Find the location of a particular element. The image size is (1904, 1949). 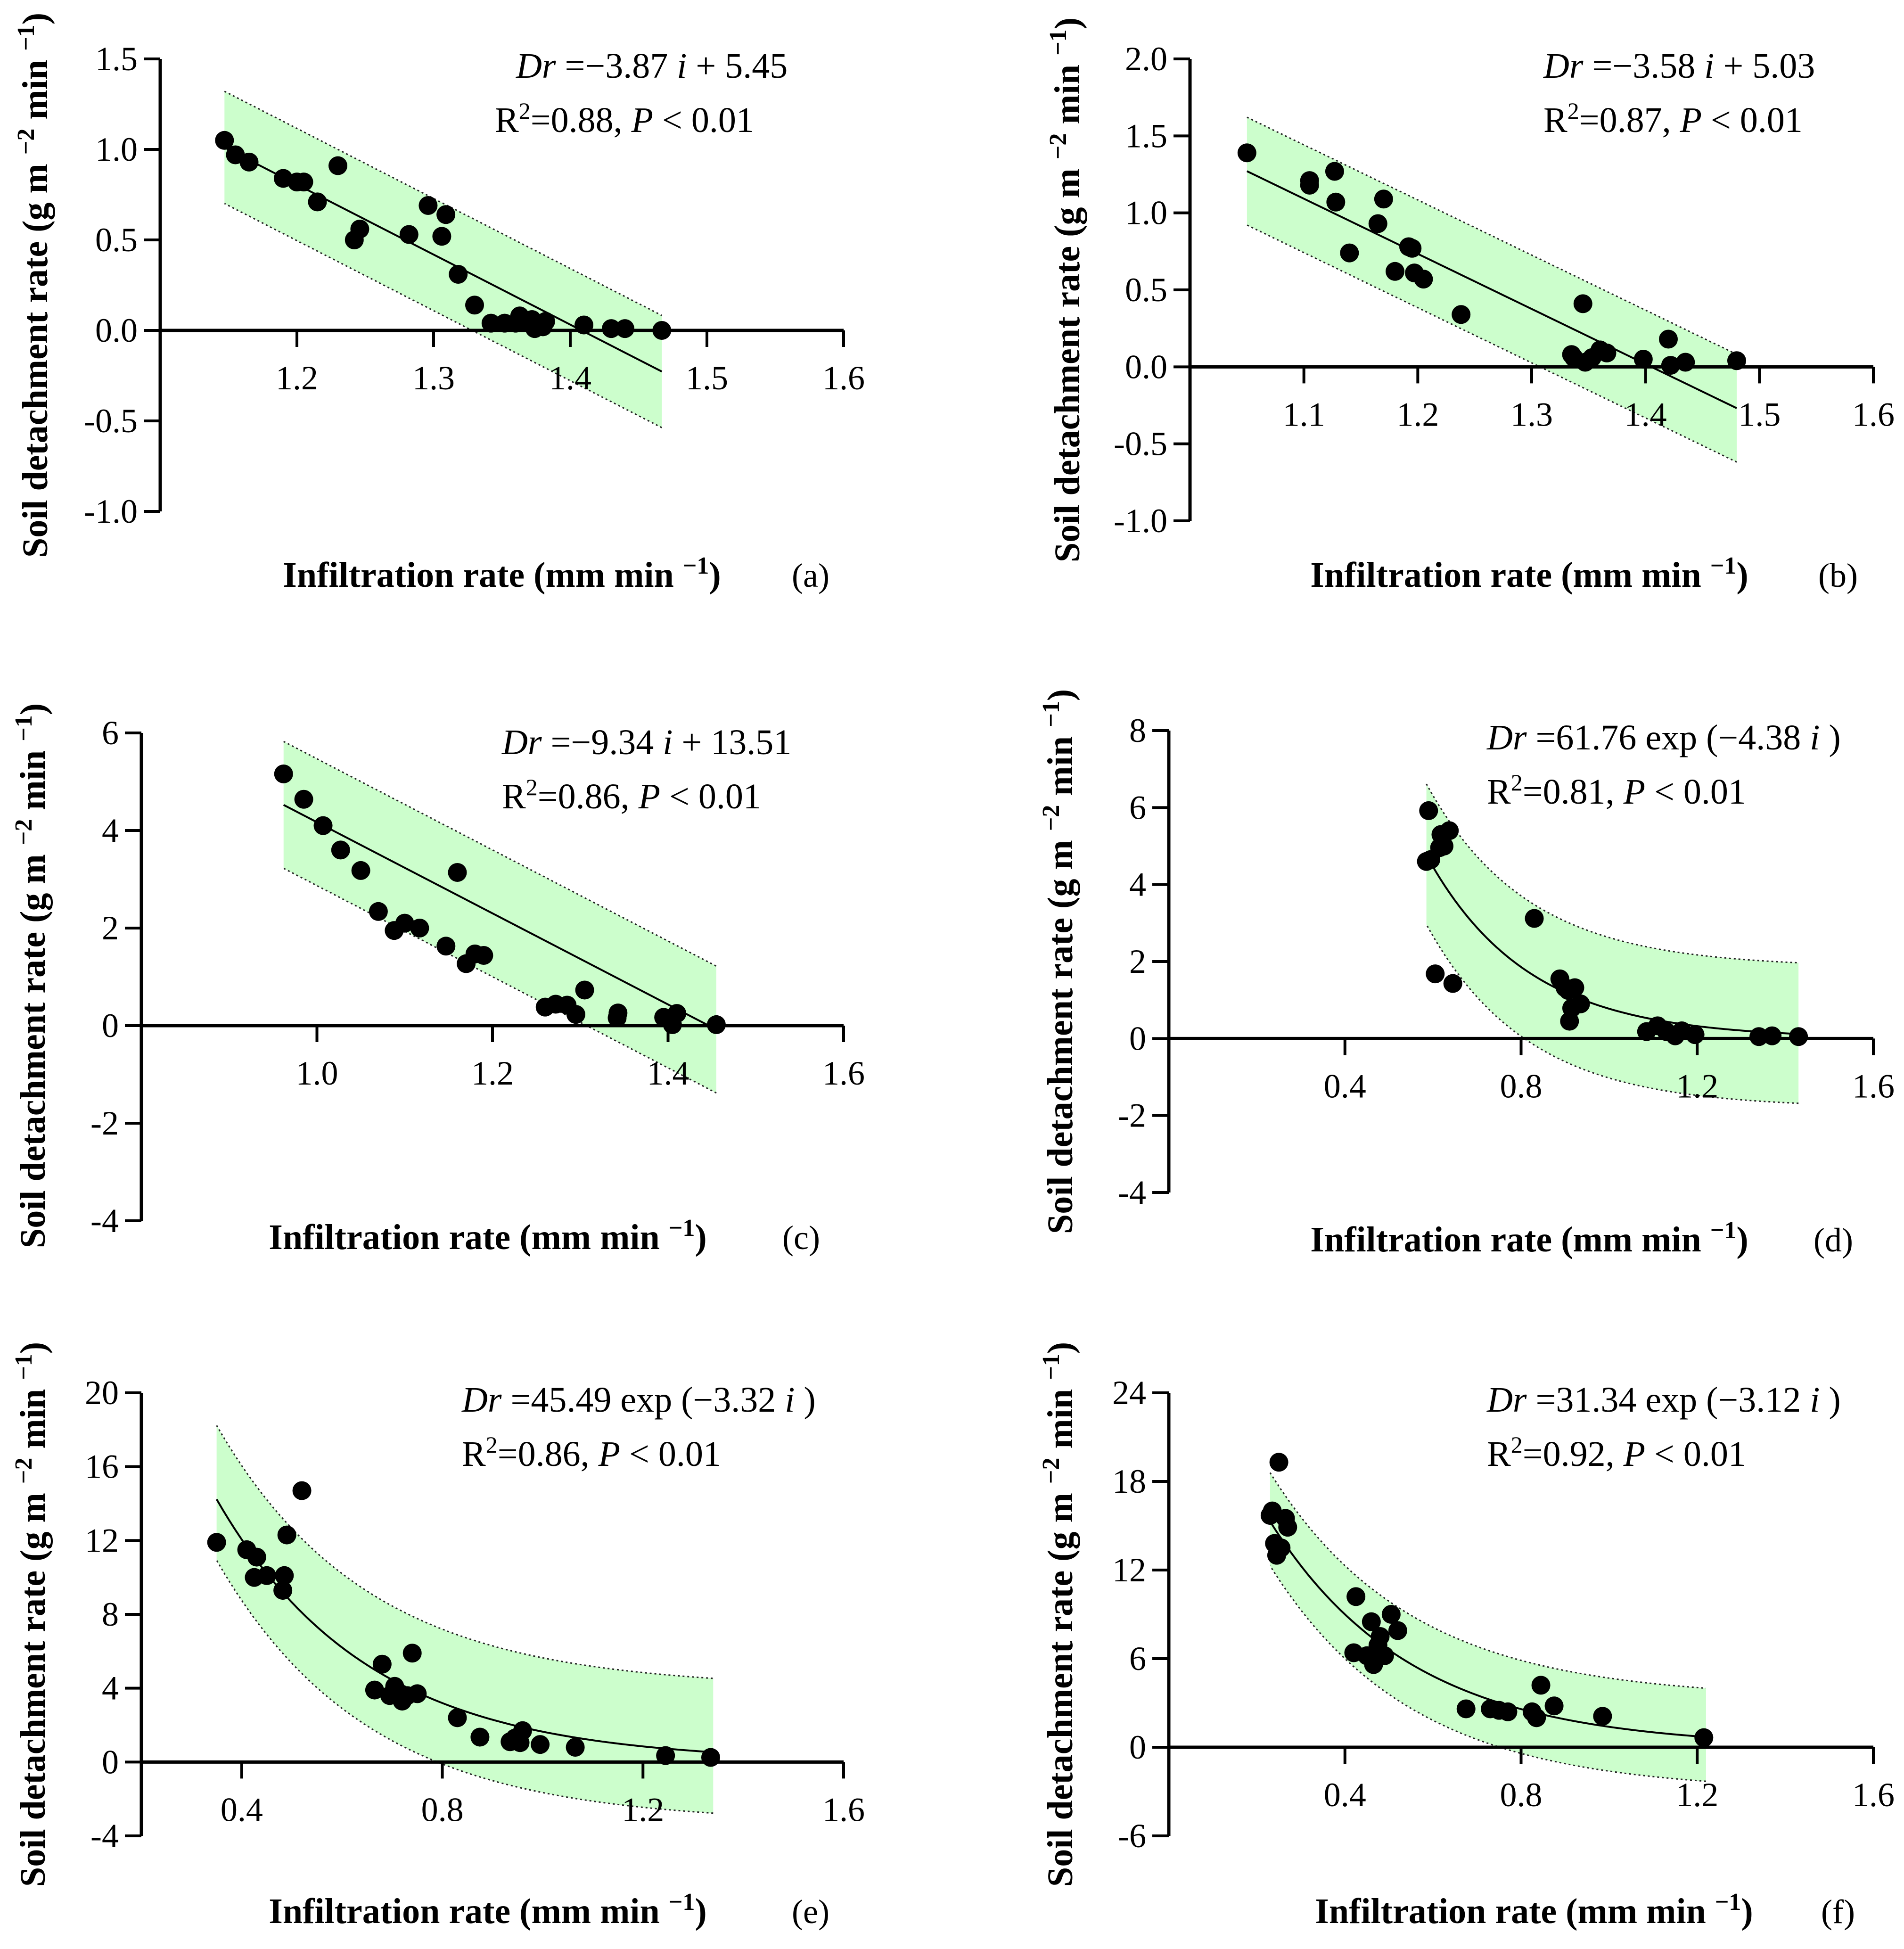

y-tick-label: 16 is located at coordinates (102, 1467).